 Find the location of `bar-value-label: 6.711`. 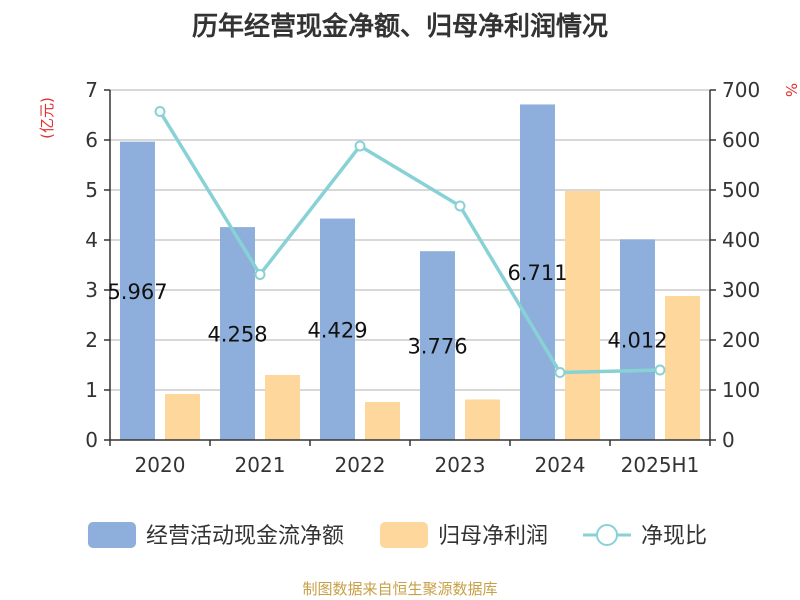

bar-value-label: 6.711 is located at coordinates (537, 273).